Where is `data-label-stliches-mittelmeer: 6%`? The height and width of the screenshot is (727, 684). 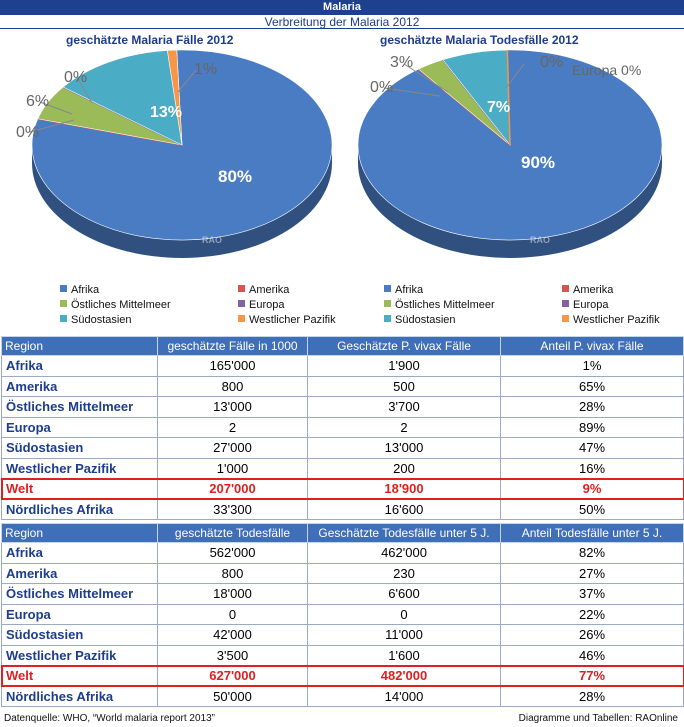 data-label-stliches-mittelmeer: 6% is located at coordinates (37, 101).